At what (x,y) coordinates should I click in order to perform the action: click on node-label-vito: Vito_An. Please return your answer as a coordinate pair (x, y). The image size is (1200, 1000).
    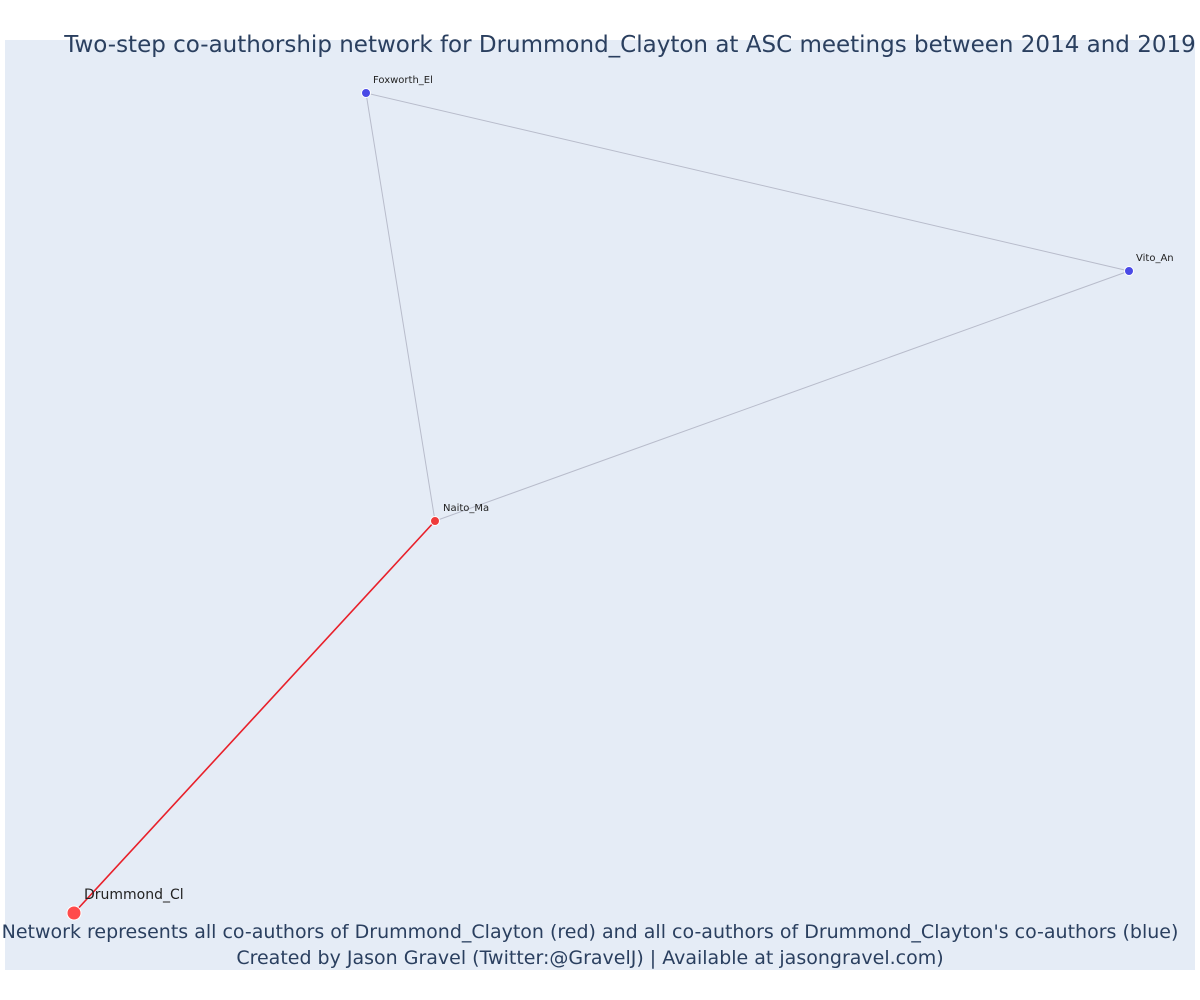
    Looking at the image, I should click on (1155, 258).